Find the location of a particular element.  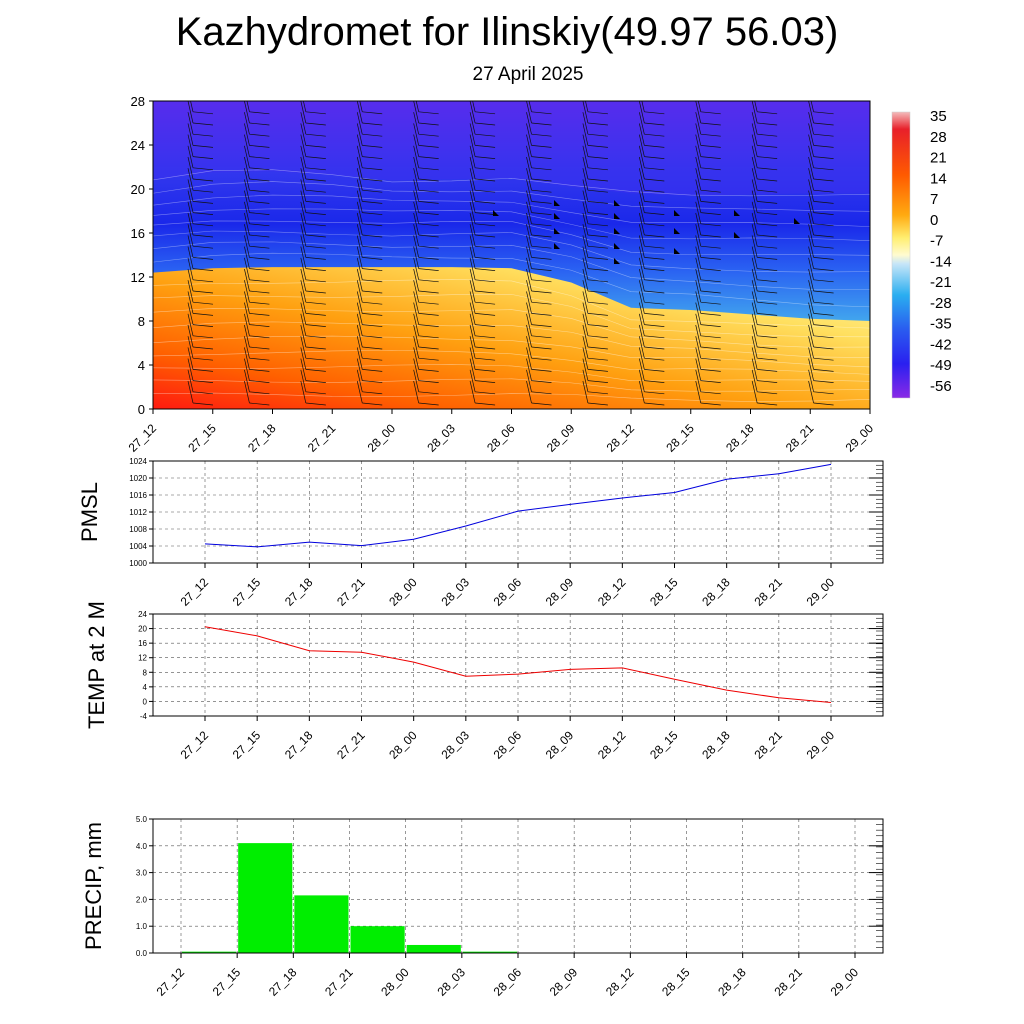

x-tick-label: 28_00 is located at coordinates (382, 438).